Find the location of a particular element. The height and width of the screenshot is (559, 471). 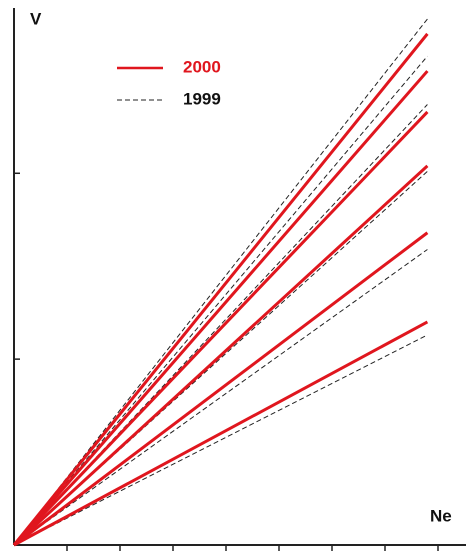

legend-label: 2000 is located at coordinates (202, 66).